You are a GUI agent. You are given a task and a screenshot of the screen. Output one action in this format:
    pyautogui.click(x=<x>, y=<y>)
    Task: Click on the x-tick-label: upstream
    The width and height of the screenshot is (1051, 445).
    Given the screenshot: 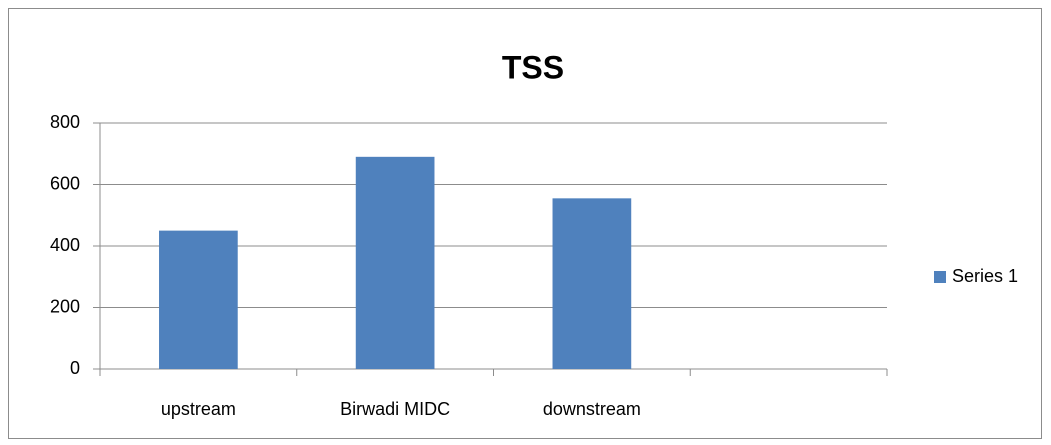 What is the action you would take?
    pyautogui.click(x=198, y=409)
    